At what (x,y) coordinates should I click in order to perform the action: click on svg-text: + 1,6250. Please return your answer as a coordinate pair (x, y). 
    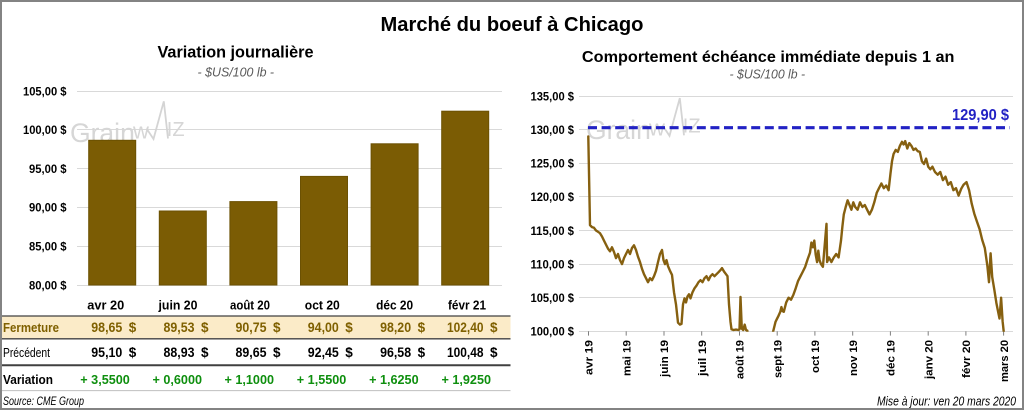
    Looking at the image, I should click on (394, 379).